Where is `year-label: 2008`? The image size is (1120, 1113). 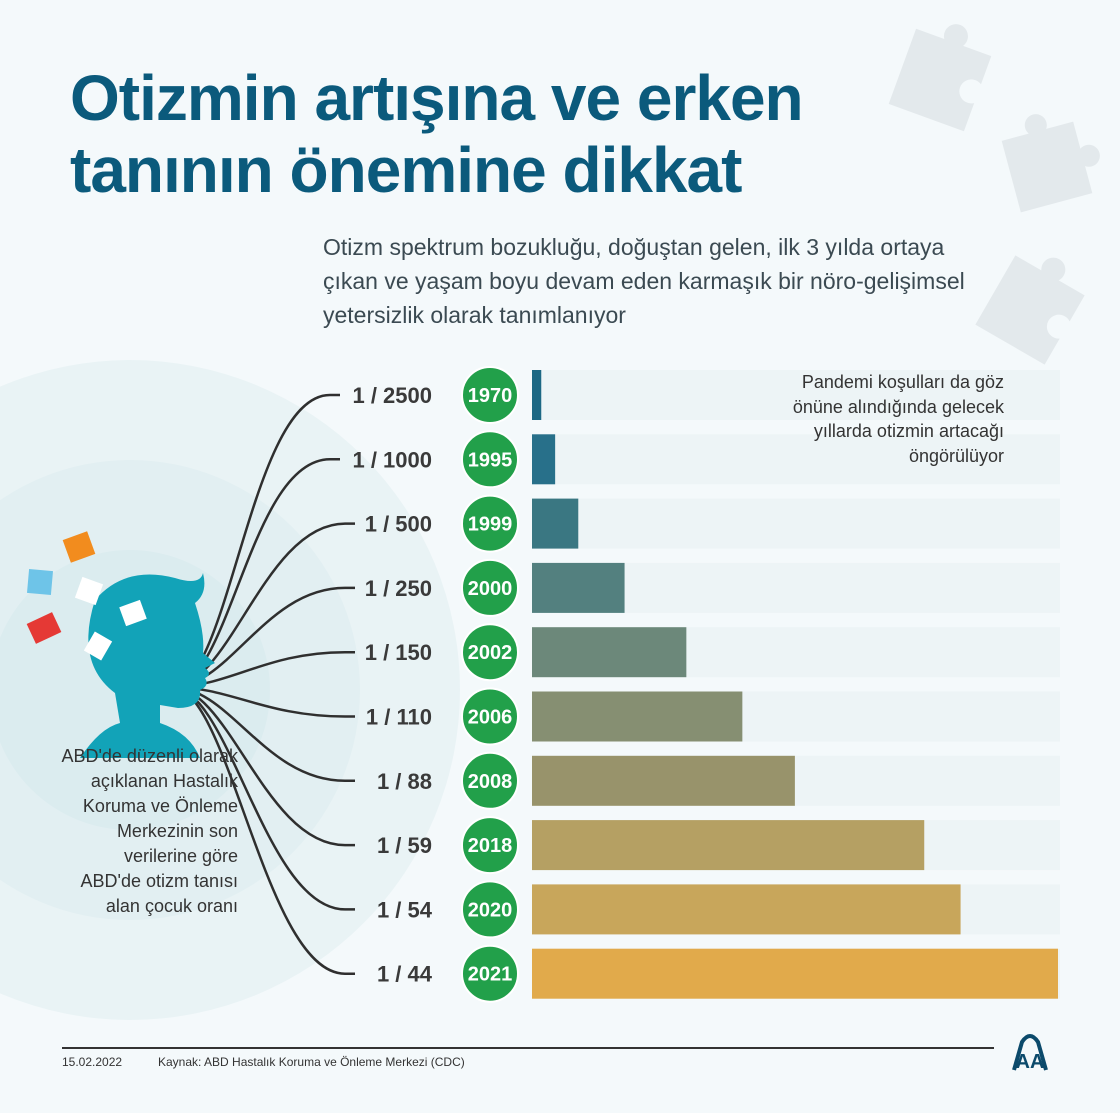
year-label: 2008 is located at coordinates (490, 782).